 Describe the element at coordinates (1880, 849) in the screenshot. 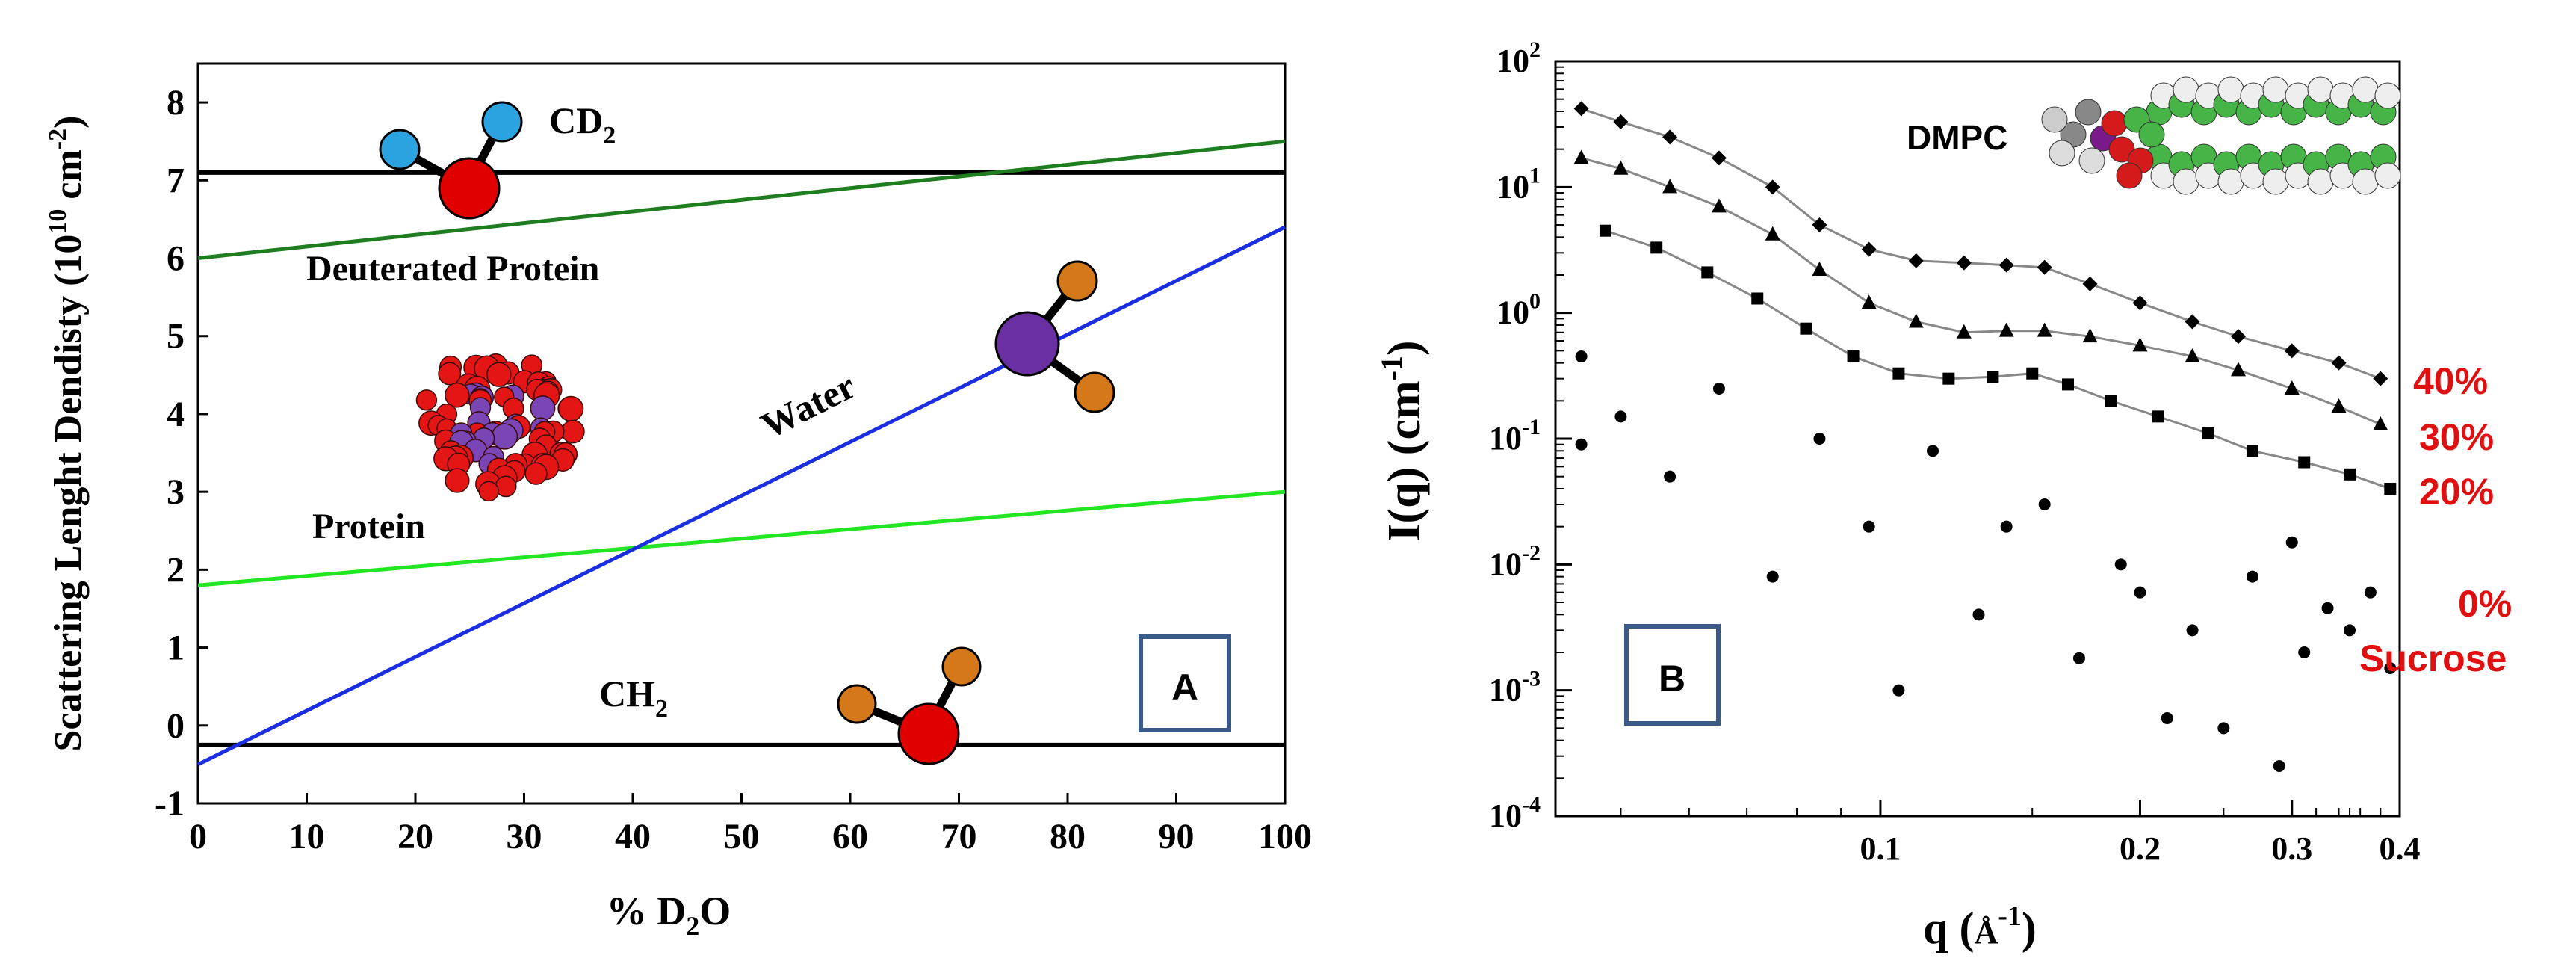

I see `x-tick-label: 0.1` at that location.